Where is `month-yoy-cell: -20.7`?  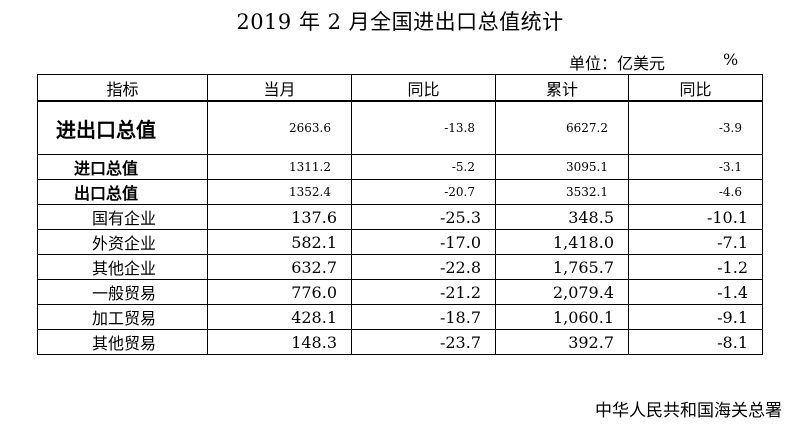 month-yoy-cell: -20.7 is located at coordinates (423, 192).